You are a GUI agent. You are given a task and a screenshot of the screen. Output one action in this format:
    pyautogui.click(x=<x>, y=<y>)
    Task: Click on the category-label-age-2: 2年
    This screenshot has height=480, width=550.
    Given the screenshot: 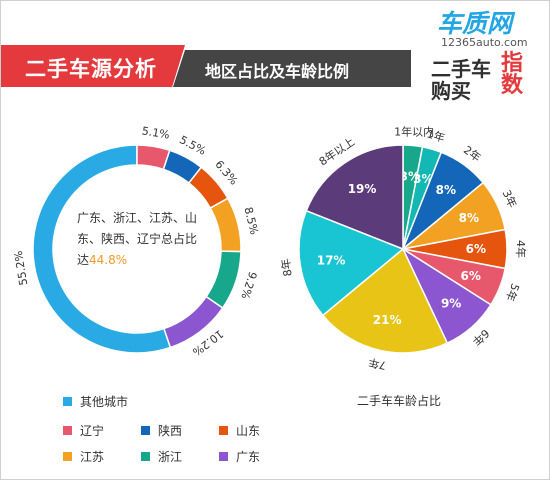 What is the action you would take?
    pyautogui.click(x=472, y=154)
    